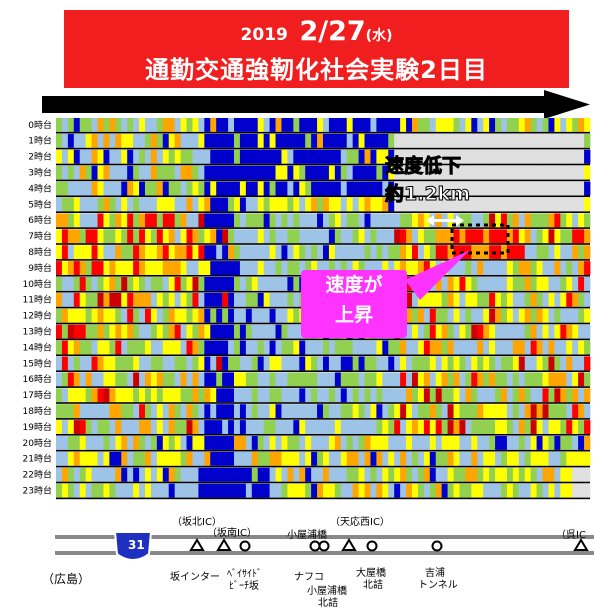 This screenshot has width=594, height=609. What do you see at coordinates (197, 544) in the screenshot?
I see `ic-triangle-icon` at bounding box center [197, 544].